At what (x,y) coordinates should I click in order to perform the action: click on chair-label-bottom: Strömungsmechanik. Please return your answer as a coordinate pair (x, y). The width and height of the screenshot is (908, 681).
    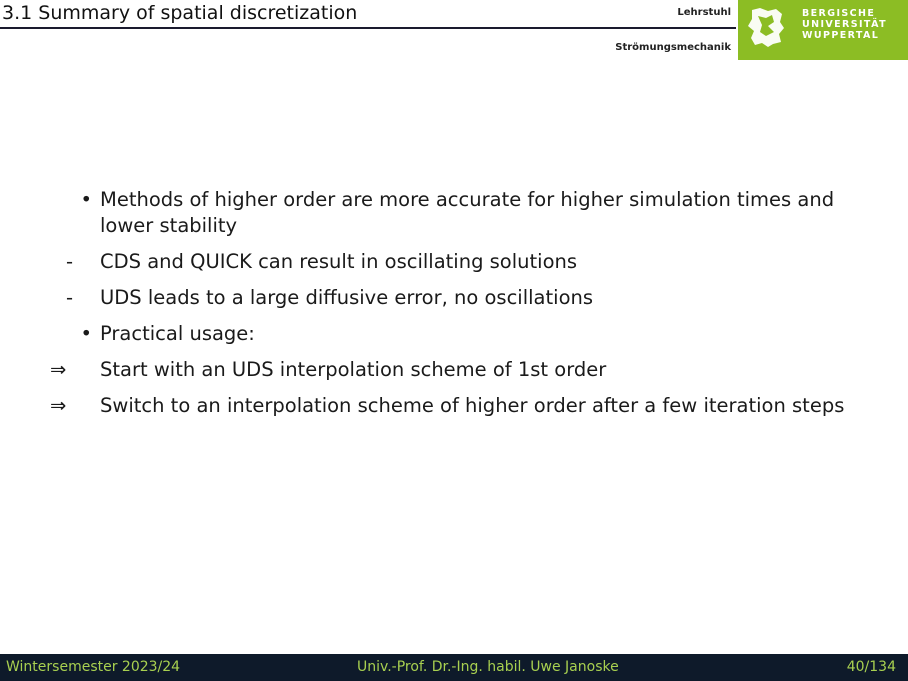
    Looking at the image, I should click on (673, 47).